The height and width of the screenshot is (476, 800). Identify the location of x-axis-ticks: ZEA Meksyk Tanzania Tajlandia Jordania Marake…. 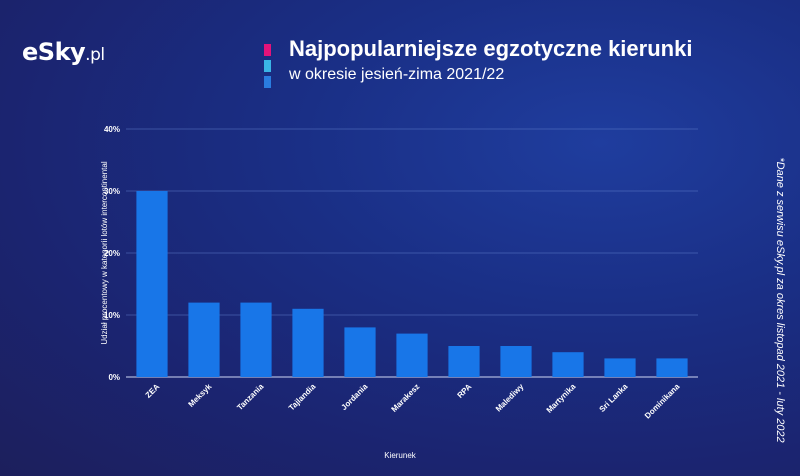
(413, 401).